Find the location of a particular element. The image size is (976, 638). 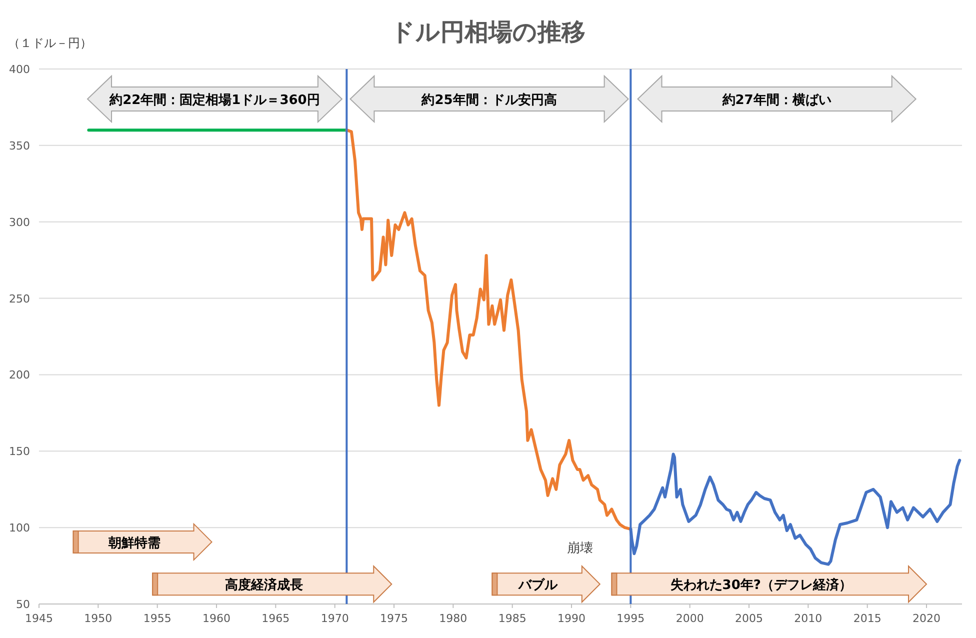

y-tick-label: 50 is located at coordinates (23, 604).